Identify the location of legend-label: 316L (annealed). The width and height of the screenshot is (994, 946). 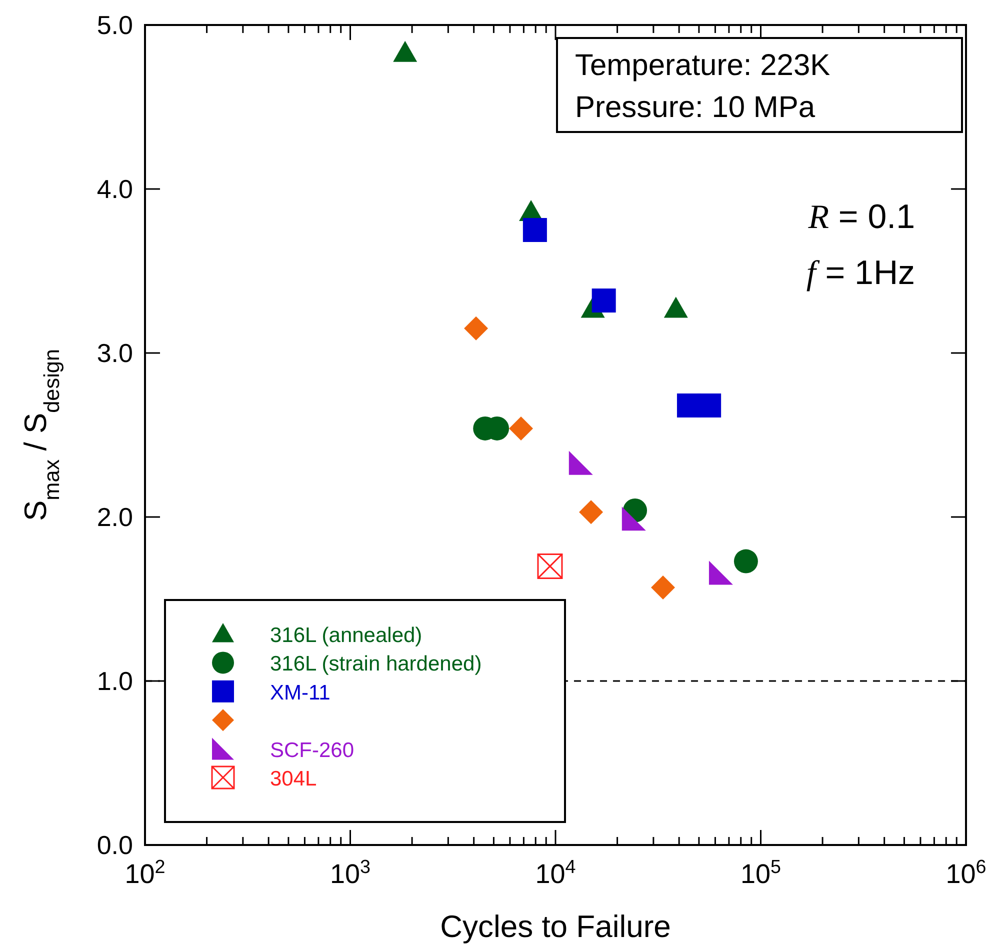
(346, 635).